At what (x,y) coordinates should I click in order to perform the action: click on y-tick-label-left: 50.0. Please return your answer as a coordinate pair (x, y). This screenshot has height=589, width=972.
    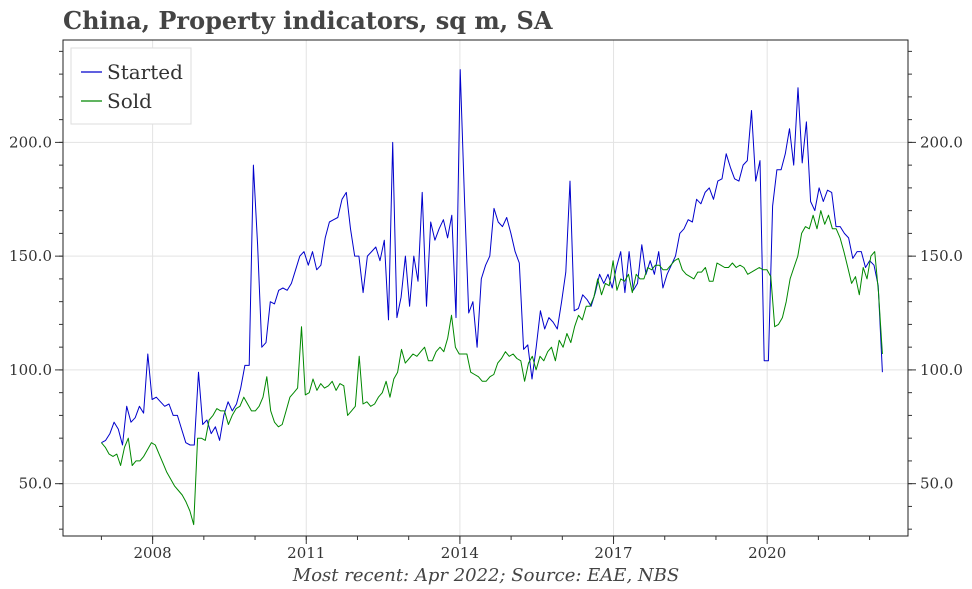
    Looking at the image, I should click on (35, 484).